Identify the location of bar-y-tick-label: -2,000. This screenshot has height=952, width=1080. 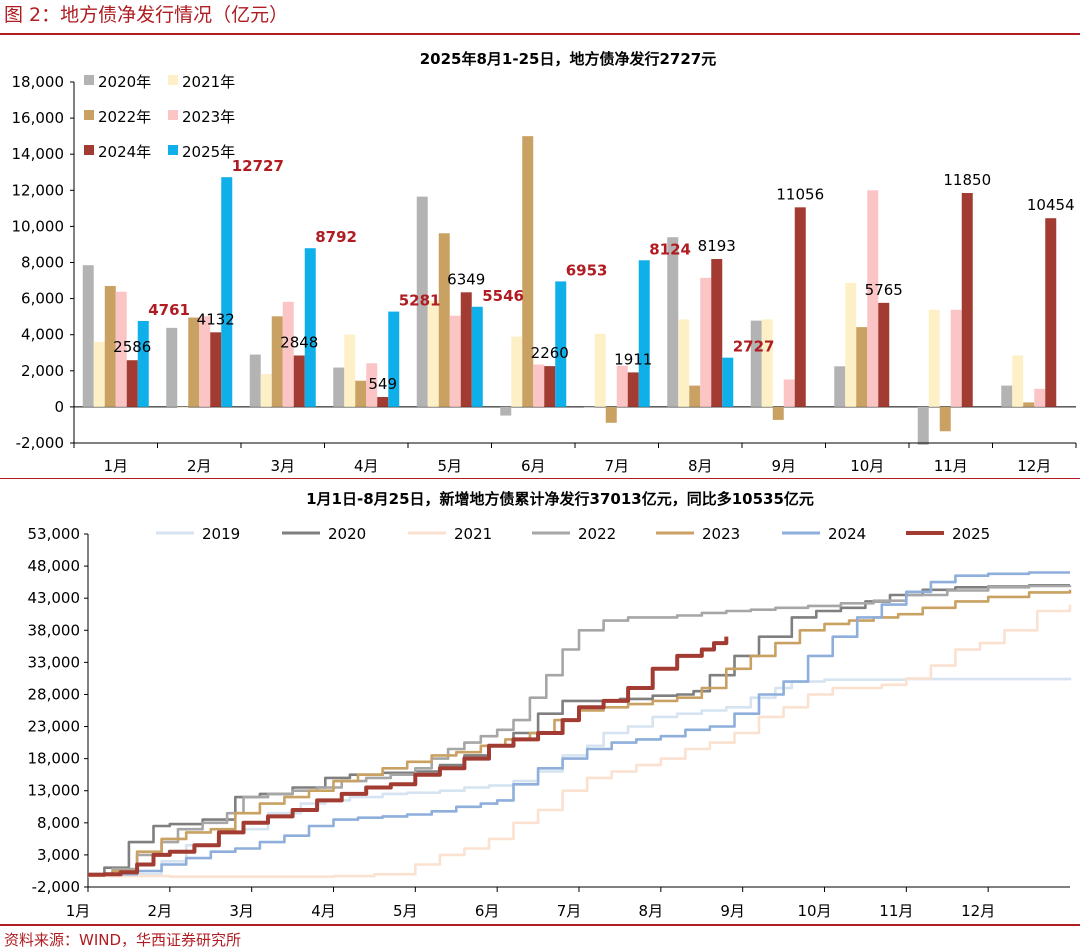
(40, 443).